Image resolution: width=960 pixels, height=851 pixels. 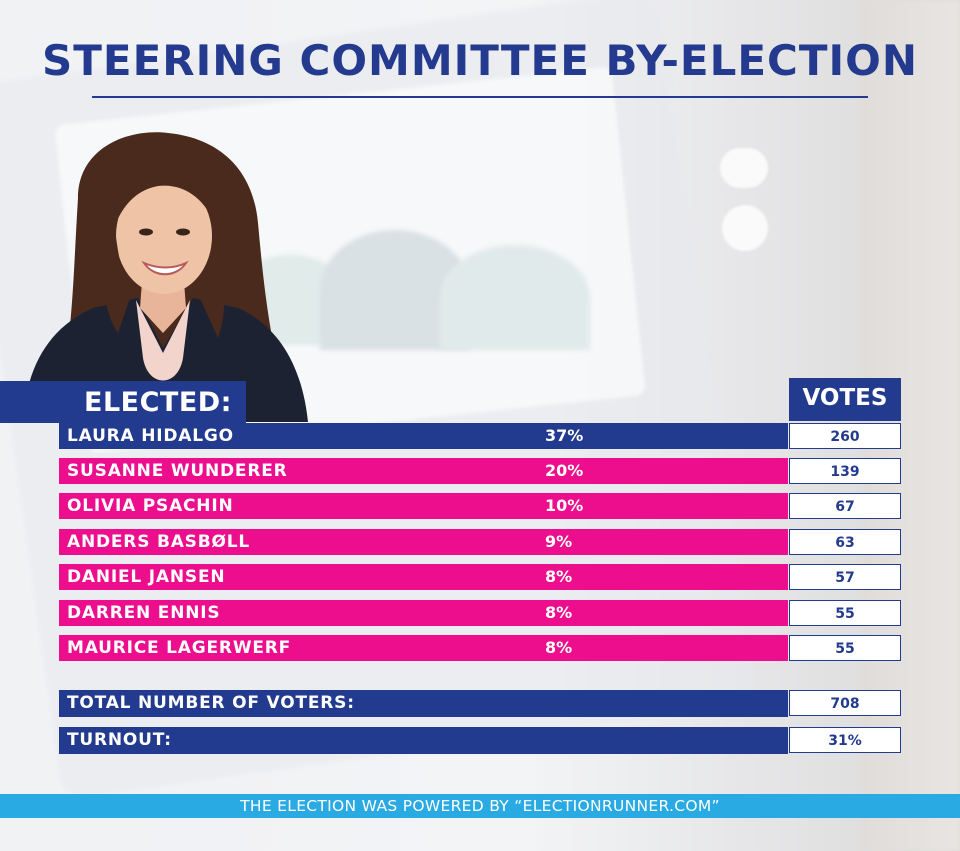 What do you see at coordinates (559, 541) in the screenshot?
I see `candidate-percent: 9%` at bounding box center [559, 541].